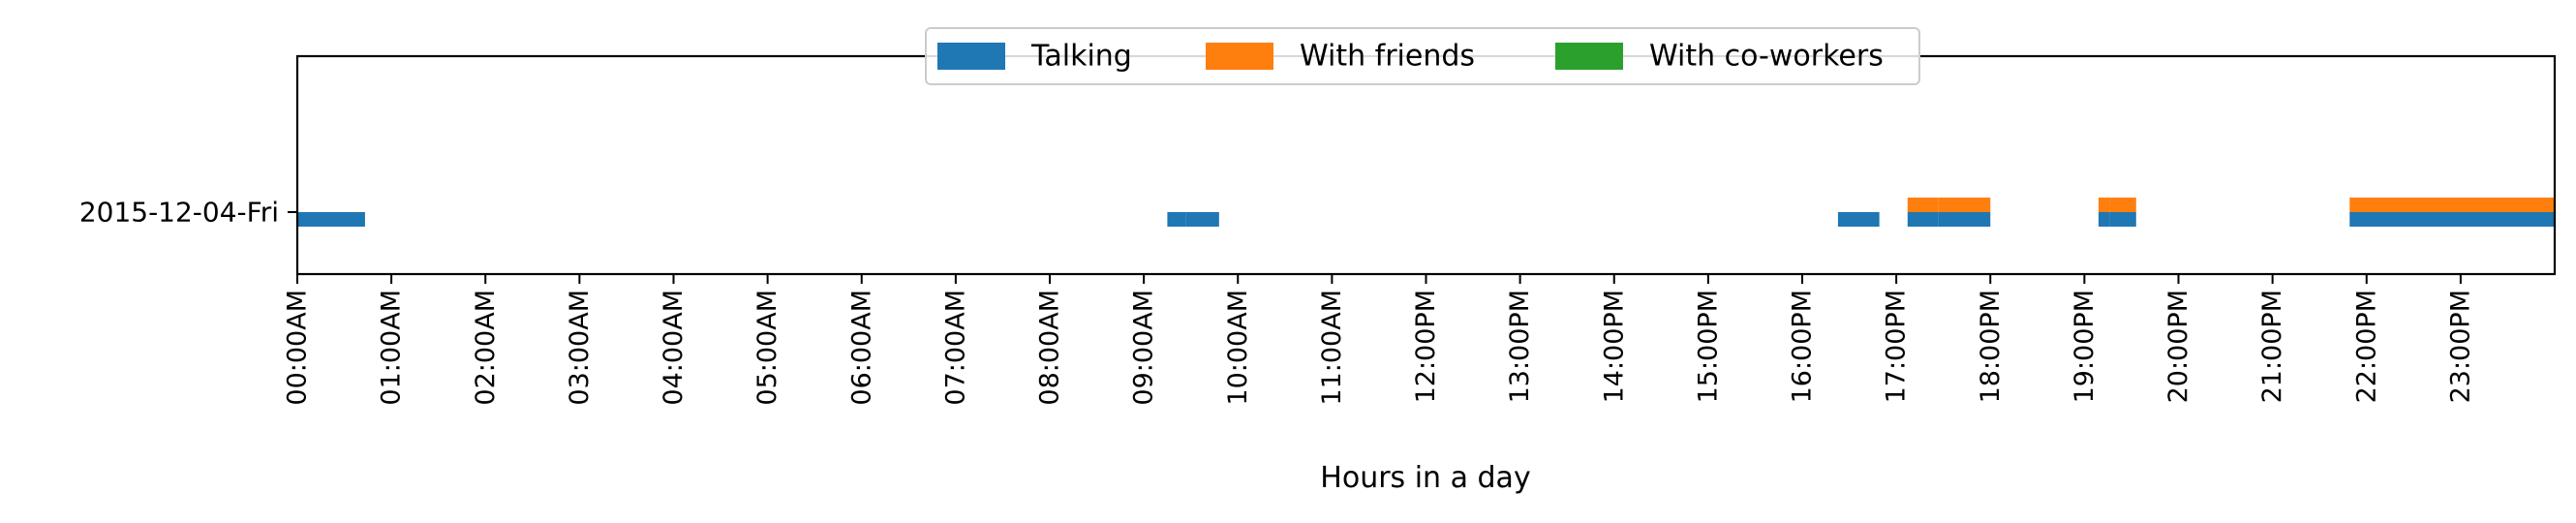 This screenshot has width=2576, height=523. Describe the element at coordinates (1426, 346) in the screenshot. I see `x-tick-label: 12:00PM` at that location.